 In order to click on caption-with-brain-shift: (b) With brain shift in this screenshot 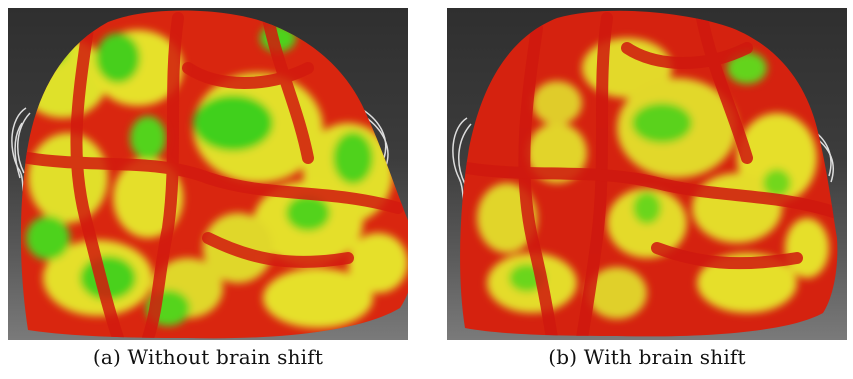, I will do `click(647, 357)`.